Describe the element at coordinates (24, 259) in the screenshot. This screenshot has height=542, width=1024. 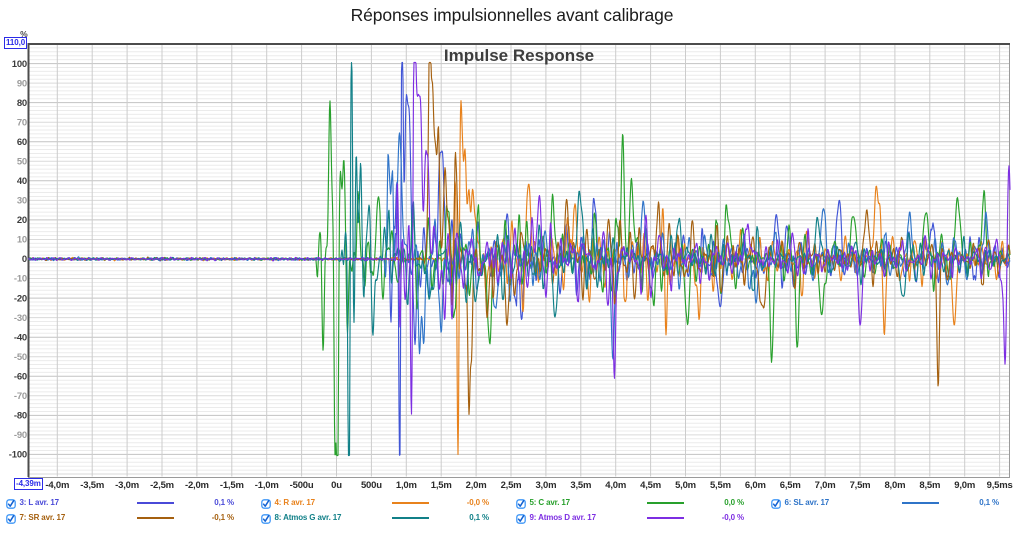
I see `svg-text: 0` at that location.